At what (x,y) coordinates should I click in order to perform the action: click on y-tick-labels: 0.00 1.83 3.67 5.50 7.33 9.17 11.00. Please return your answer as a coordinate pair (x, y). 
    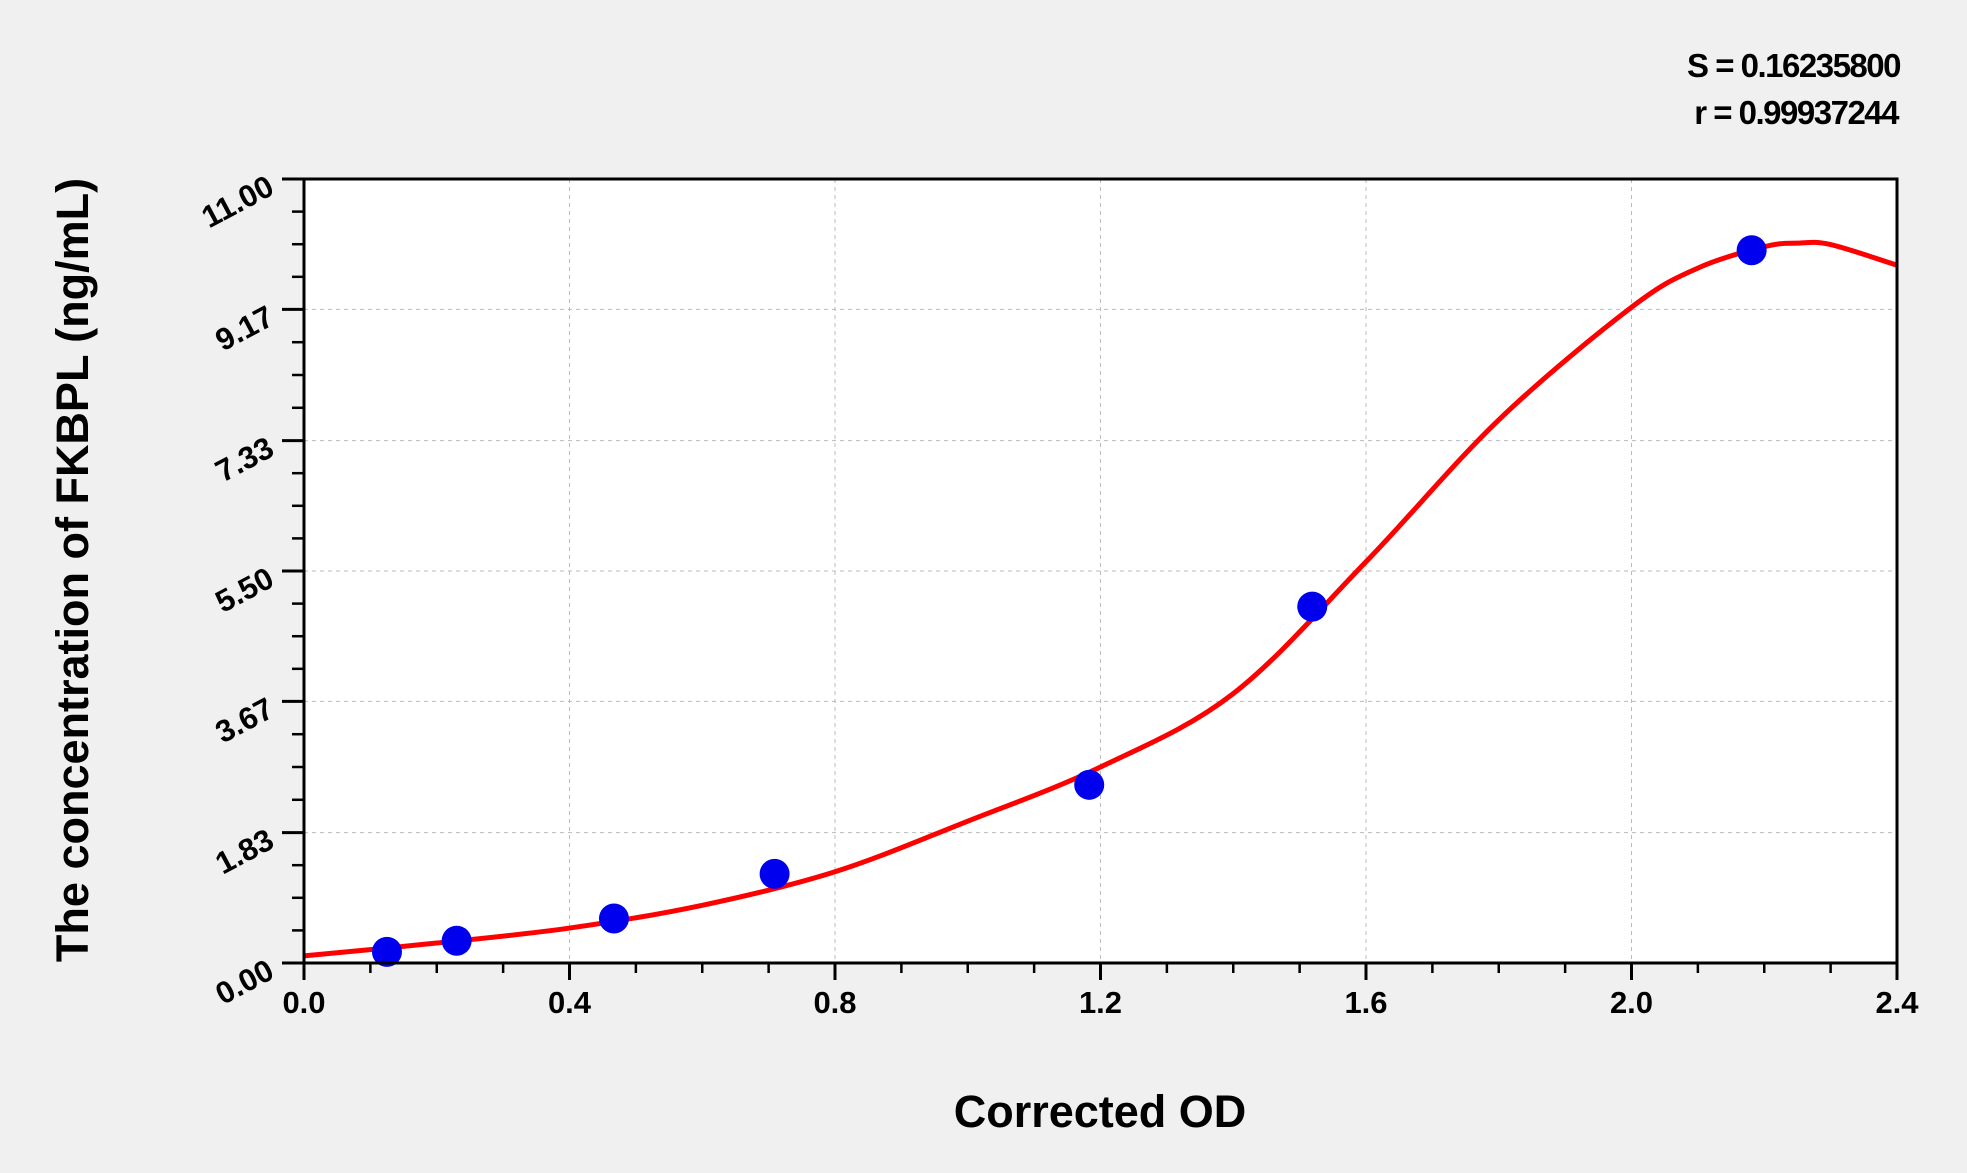
    Looking at the image, I should click on (237, 589).